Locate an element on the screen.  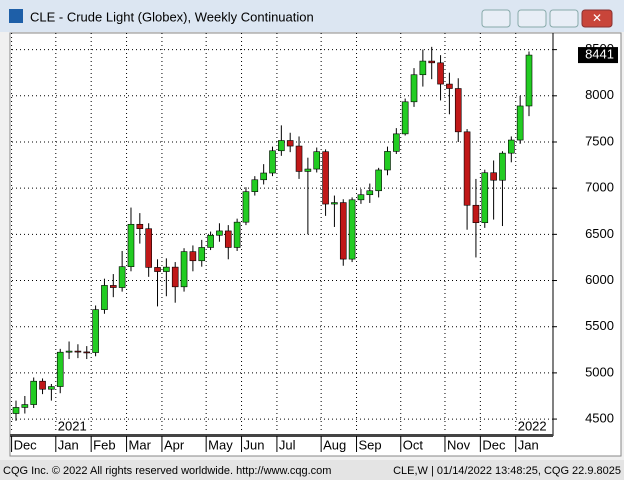
close-button is located at coordinates (597, 18).